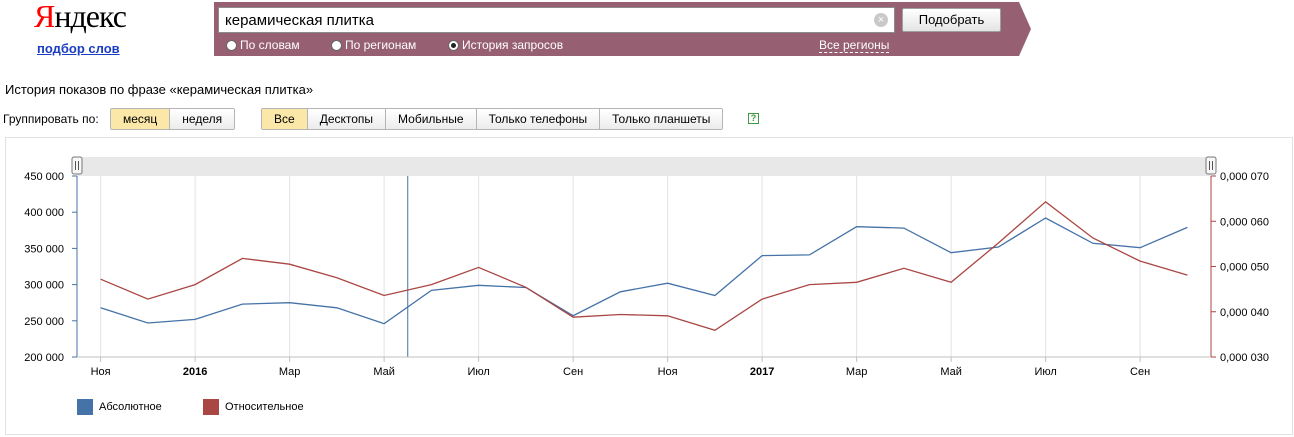  Describe the element at coordinates (453, 45) in the screenshot. I see `radio-selected-icon` at that location.